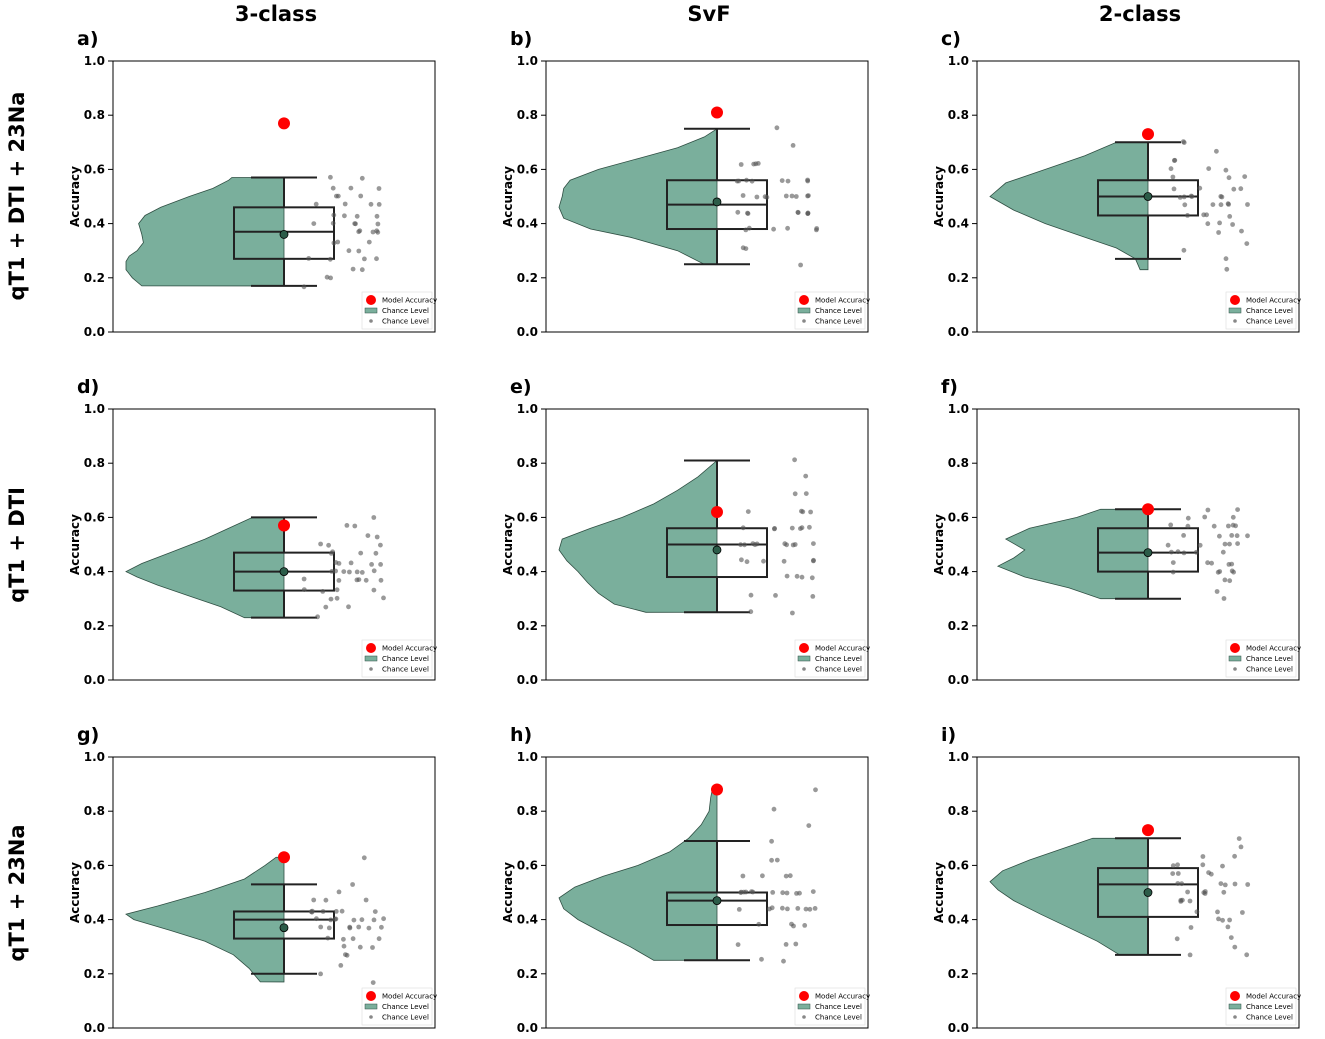 The width and height of the screenshot is (1325, 1039). I want to click on mean-point, so click(717, 202).